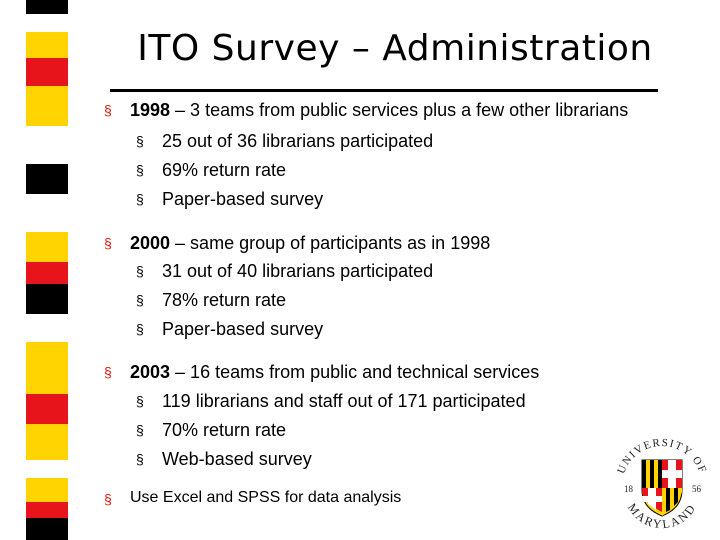 This screenshot has height=540, width=720. I want to click on sub-bullet-text: 31 out of 40 librarians participated, so click(298, 271).